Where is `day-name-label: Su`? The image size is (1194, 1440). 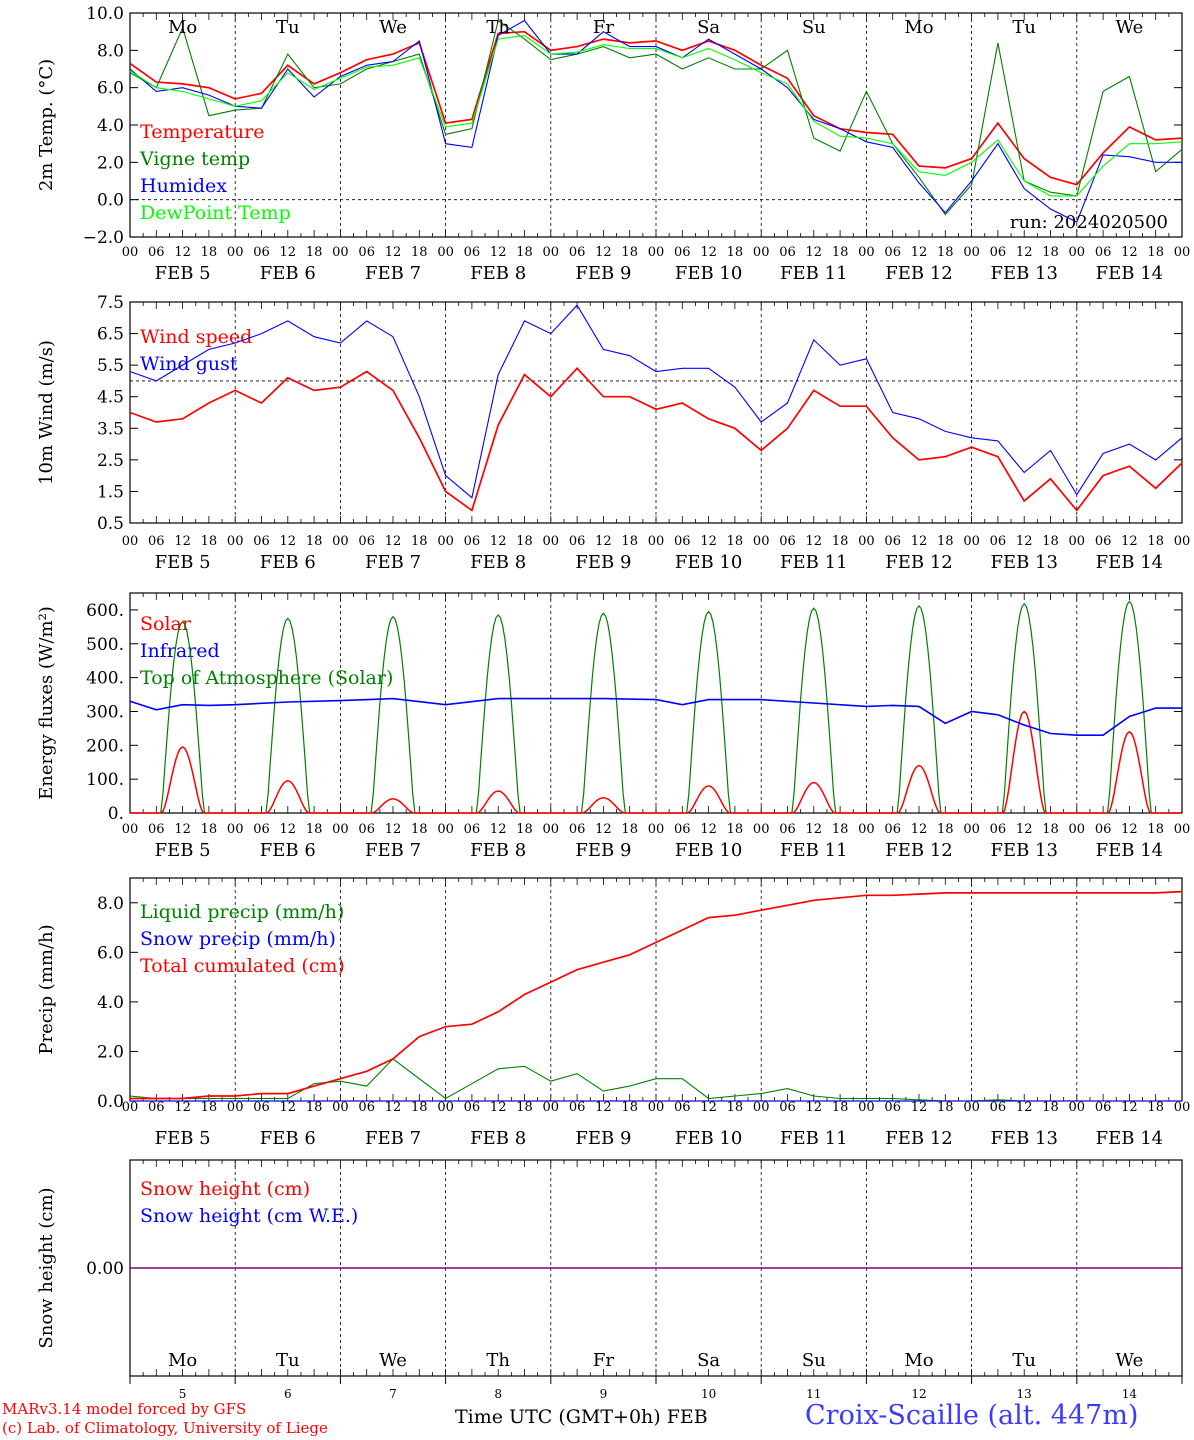 day-name-label: Su is located at coordinates (814, 27).